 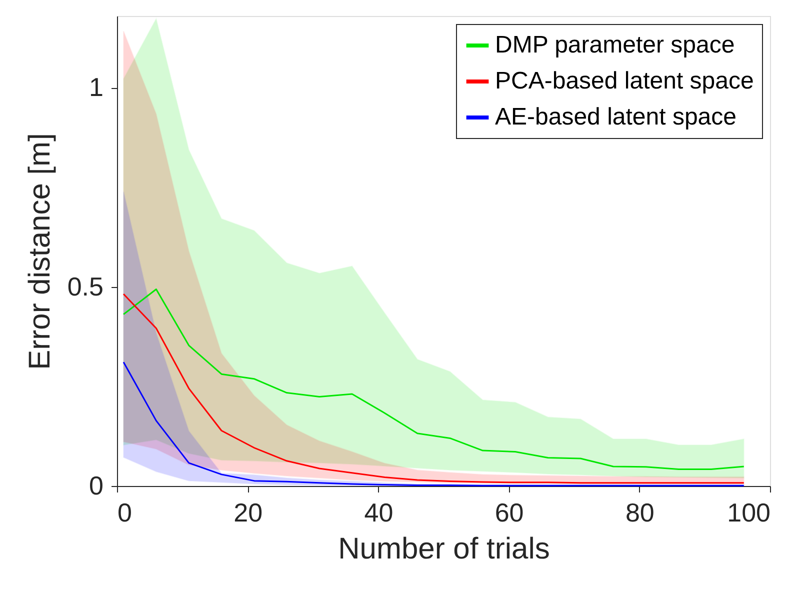 I want to click on y-tick-label: 0.5, so click(x=85, y=286).